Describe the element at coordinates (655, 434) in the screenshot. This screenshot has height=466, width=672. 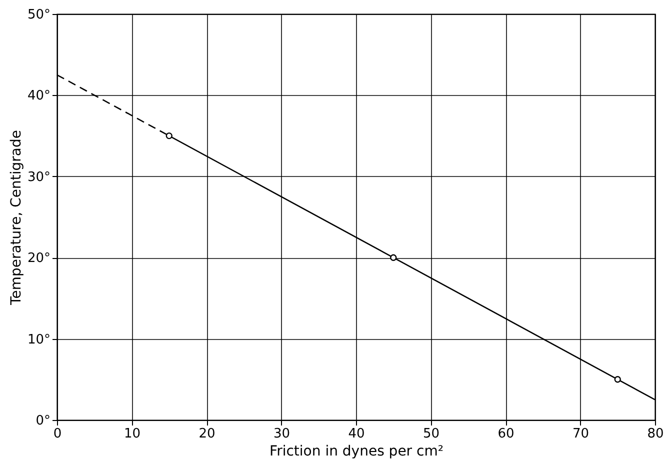
I see `x-tick-label: 80` at that location.